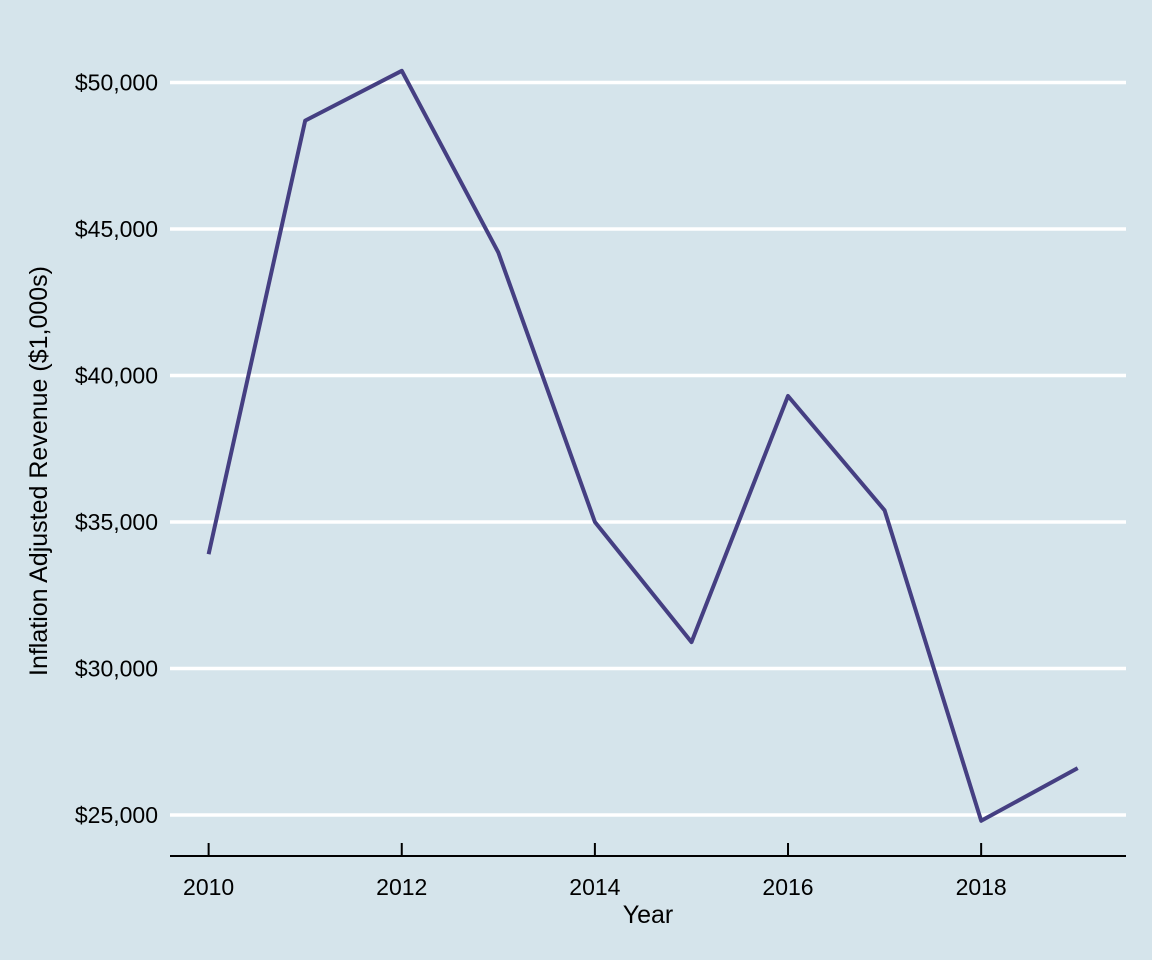 The height and width of the screenshot is (960, 1152). I want to click on y-tick-label: $30,000, so click(116, 668).